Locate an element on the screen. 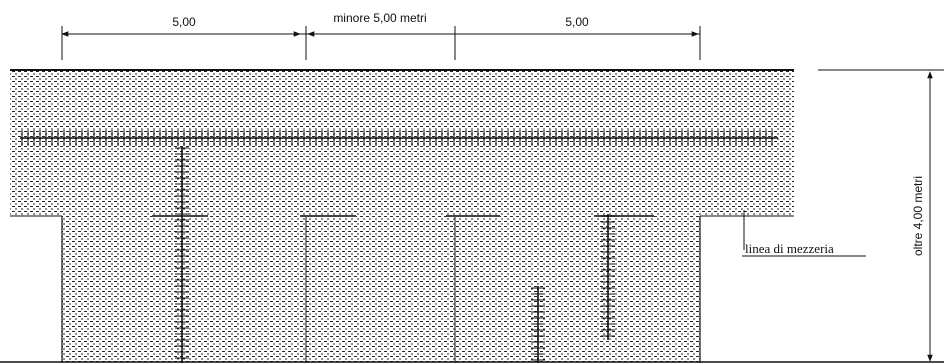 The image size is (944, 363). dimension-height-label: oltre 4,00 metri is located at coordinates (918, 216).